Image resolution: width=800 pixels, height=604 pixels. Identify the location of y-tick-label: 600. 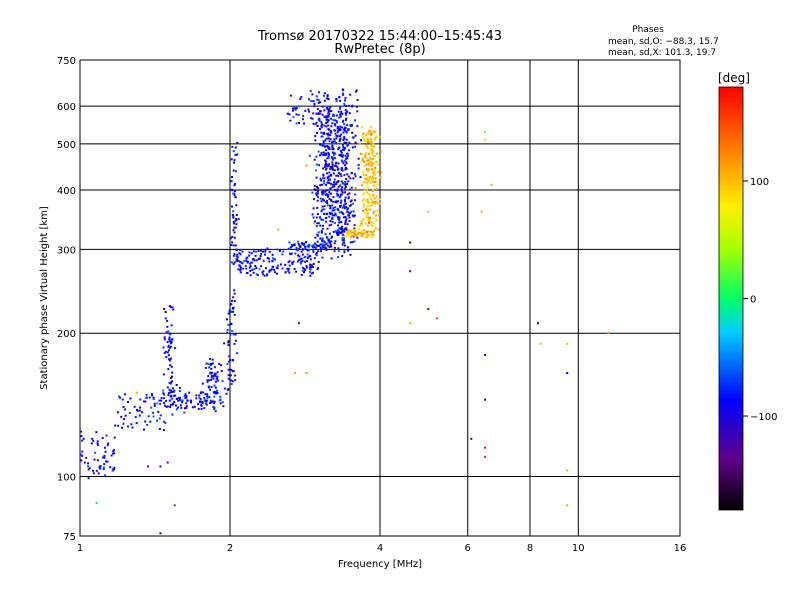
(66, 107).